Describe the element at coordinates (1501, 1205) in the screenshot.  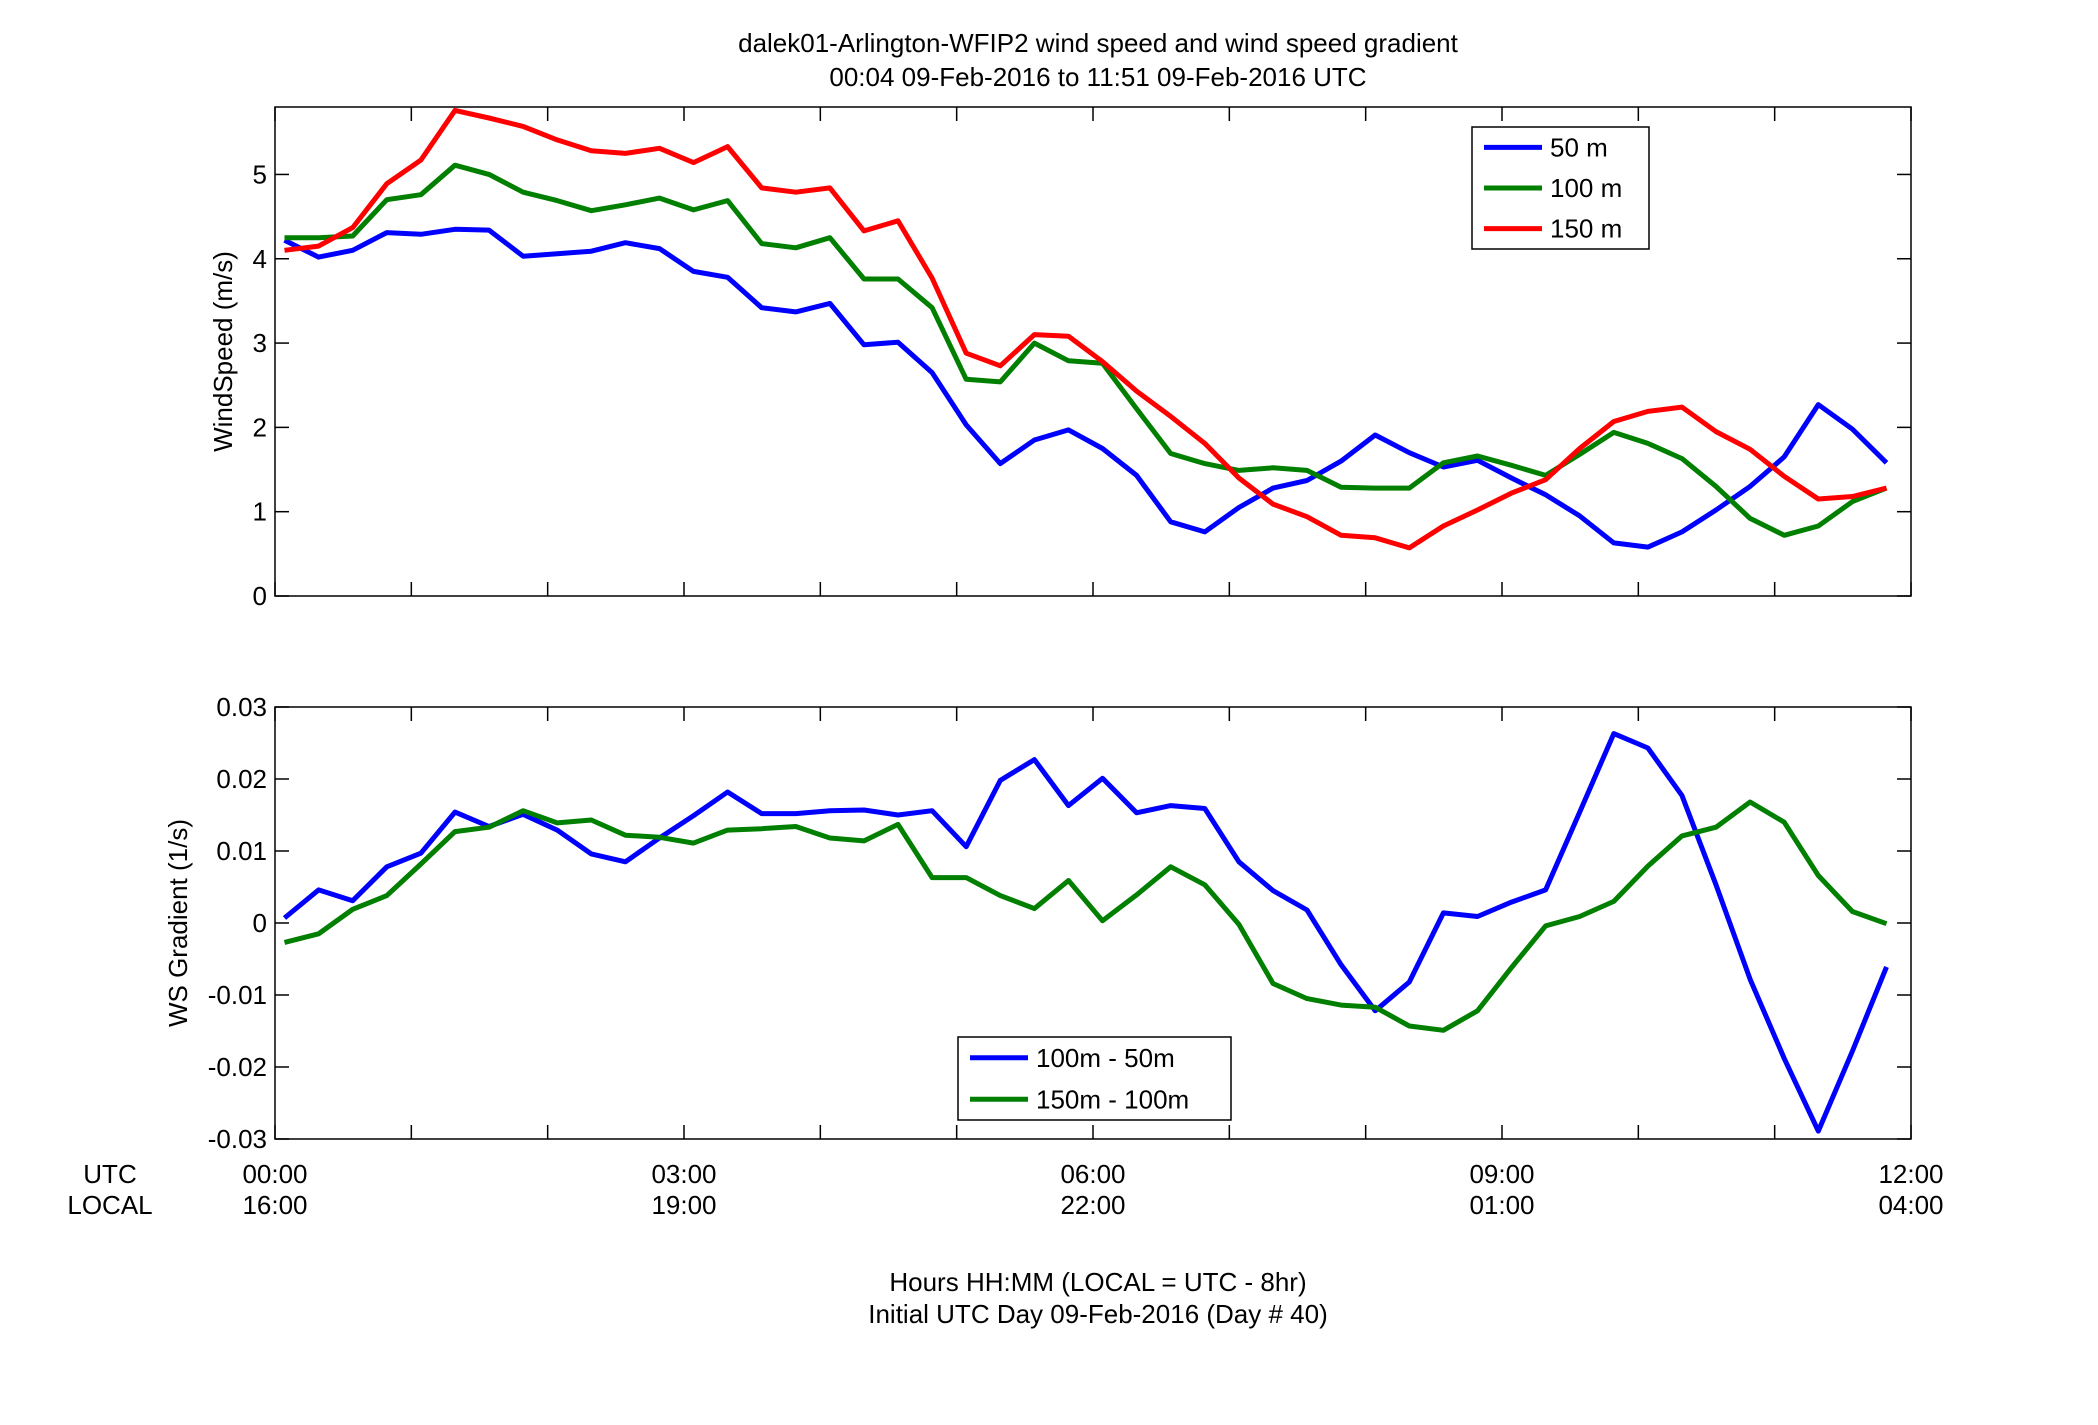
I see `x-tick-label-local: 01:00` at that location.